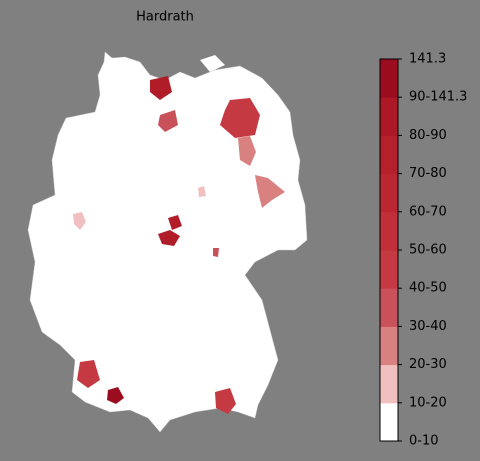  What do you see at coordinates (424, 441) in the screenshot?
I see `colorbar-label: 0-10` at bounding box center [424, 441].